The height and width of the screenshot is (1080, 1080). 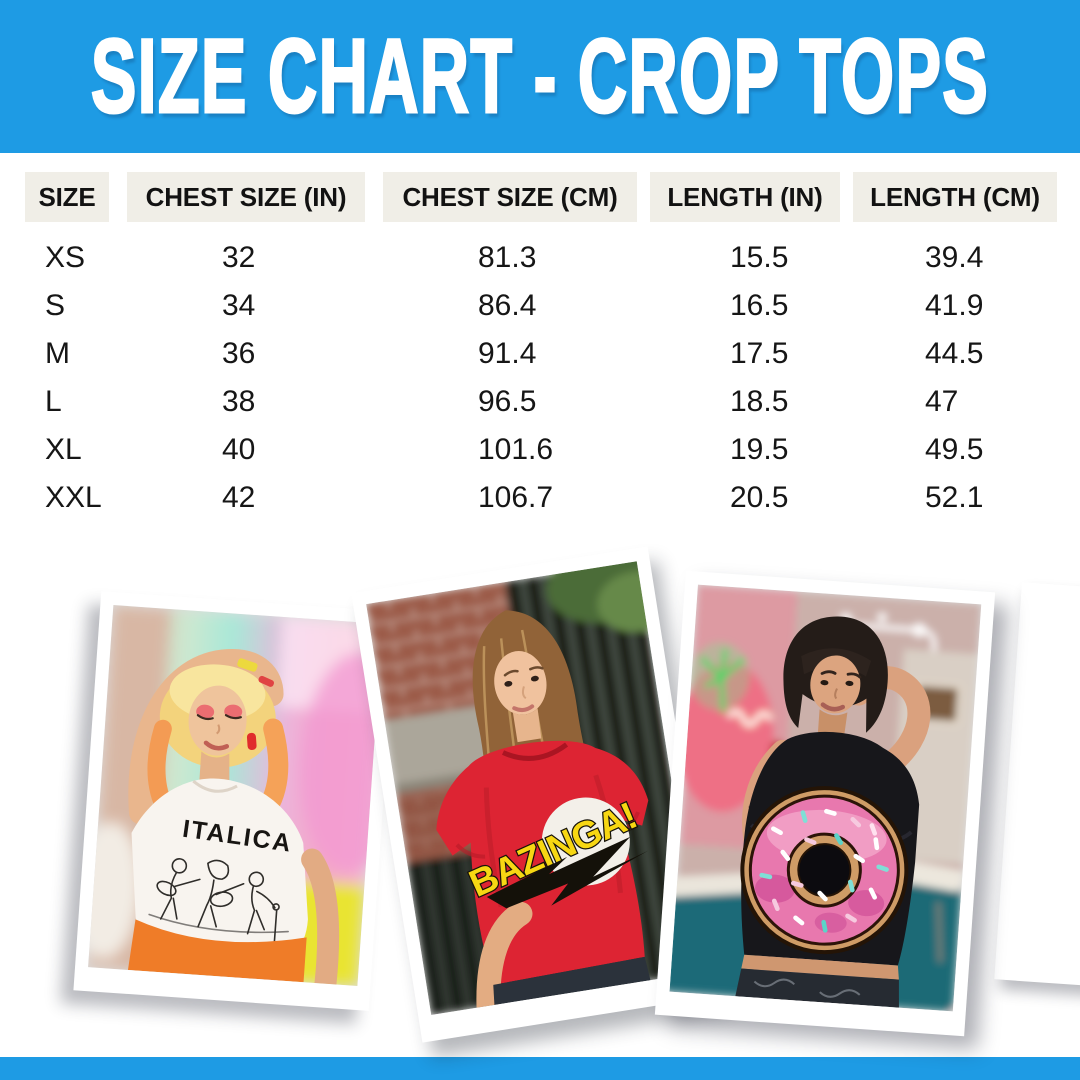 What do you see at coordinates (954, 449) in the screenshot?
I see `table-cell: 49.5` at bounding box center [954, 449].